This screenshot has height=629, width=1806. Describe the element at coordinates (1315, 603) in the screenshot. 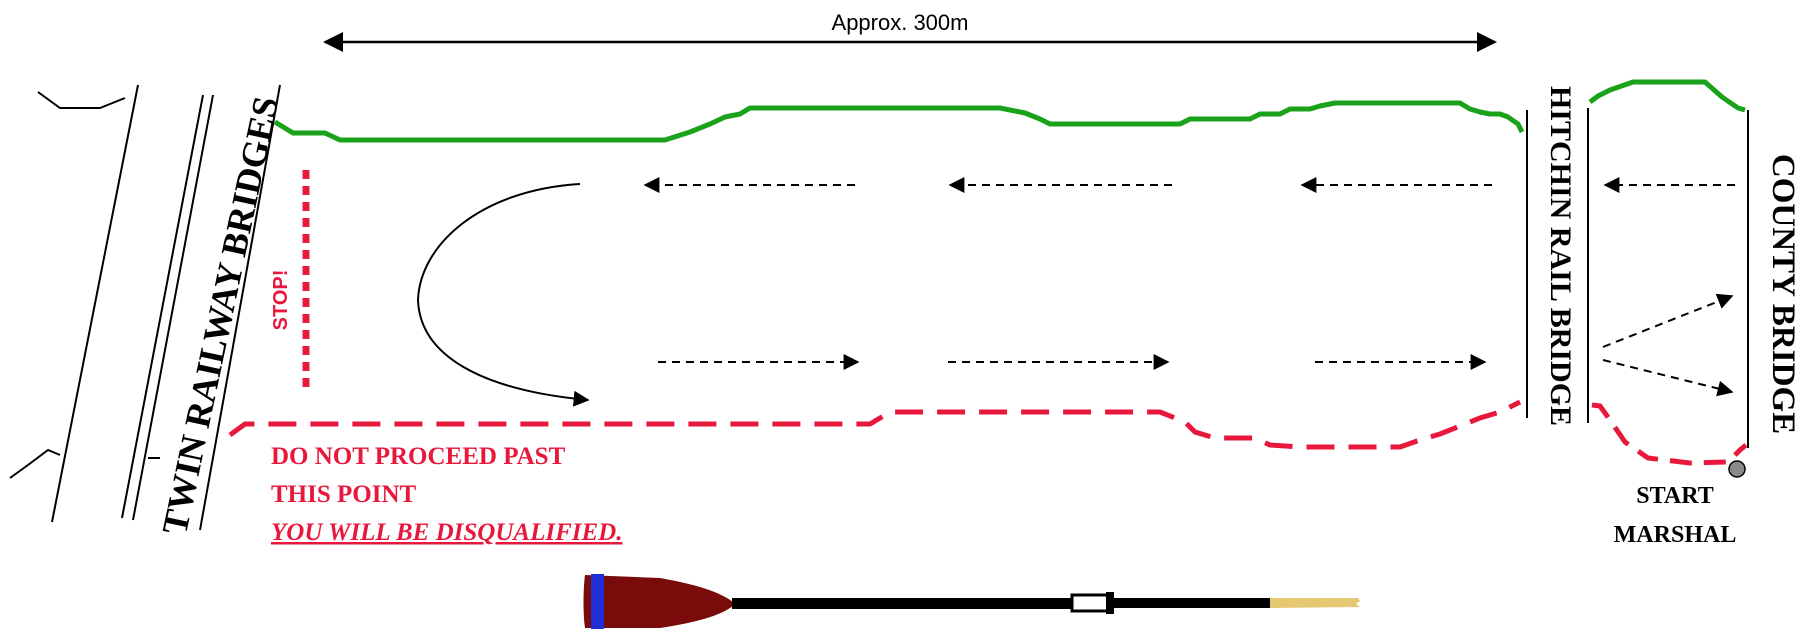

I see `oar-tip` at that location.